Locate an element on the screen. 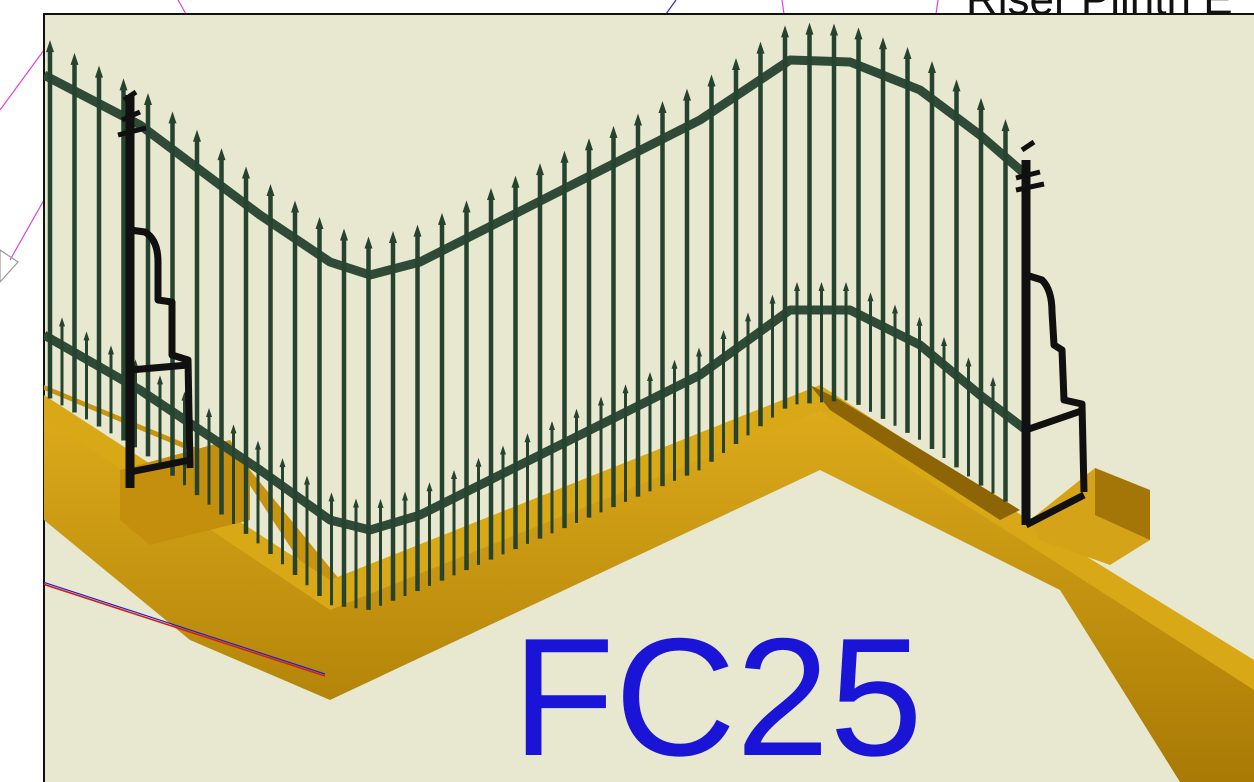 This screenshot has width=1254, height=782. cad-leader-blue is located at coordinates (185, 628).